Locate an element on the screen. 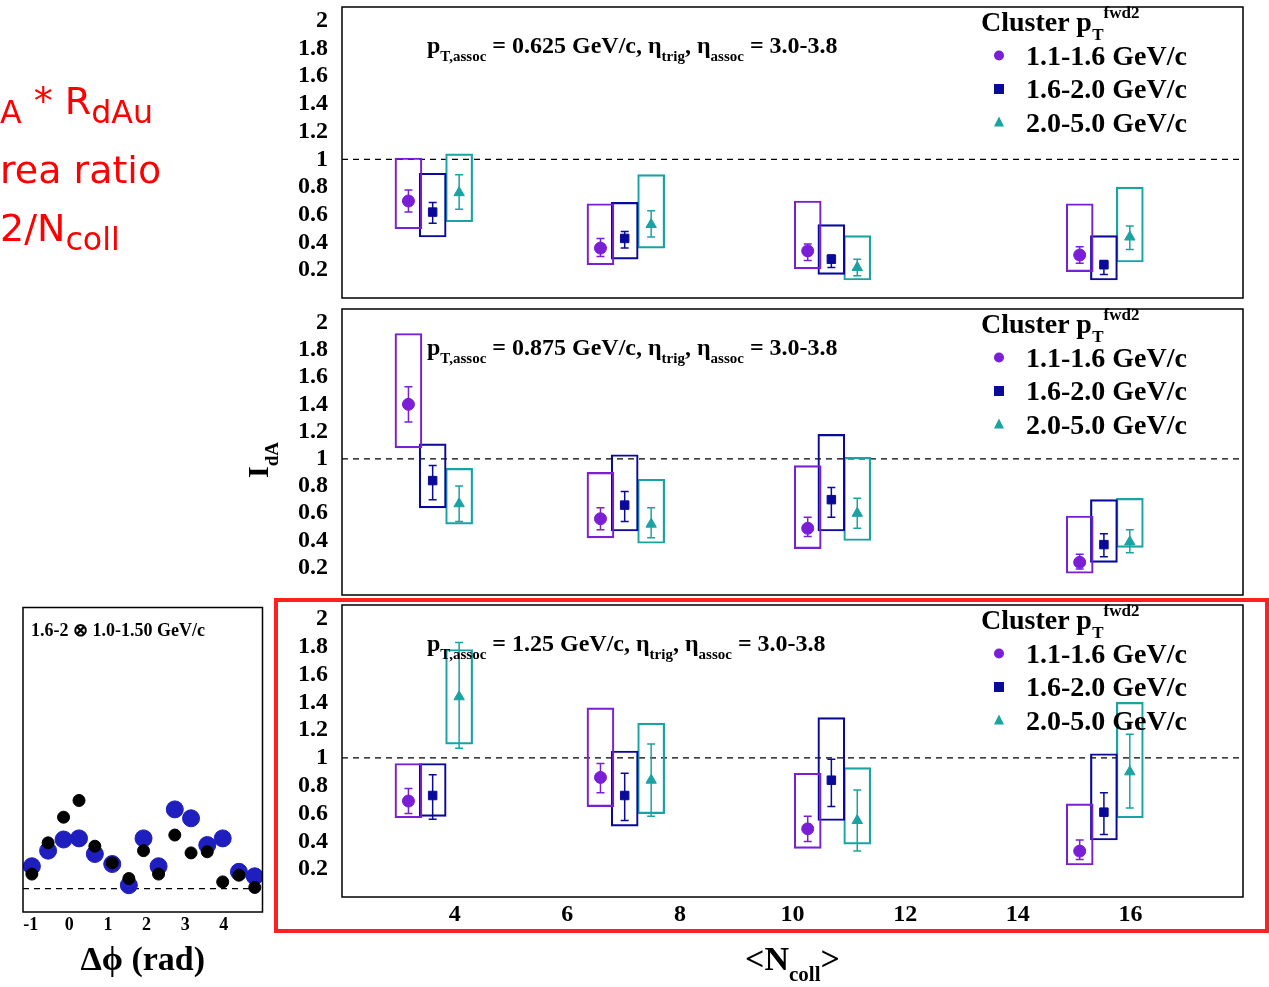  x-tick-label: -1 is located at coordinates (31, 924).